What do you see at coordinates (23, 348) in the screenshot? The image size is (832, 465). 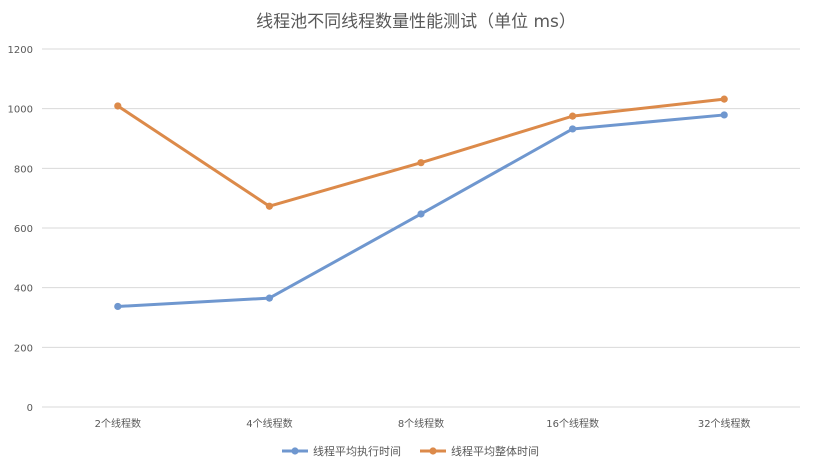 I see `y-tick-label: 200` at bounding box center [23, 348].